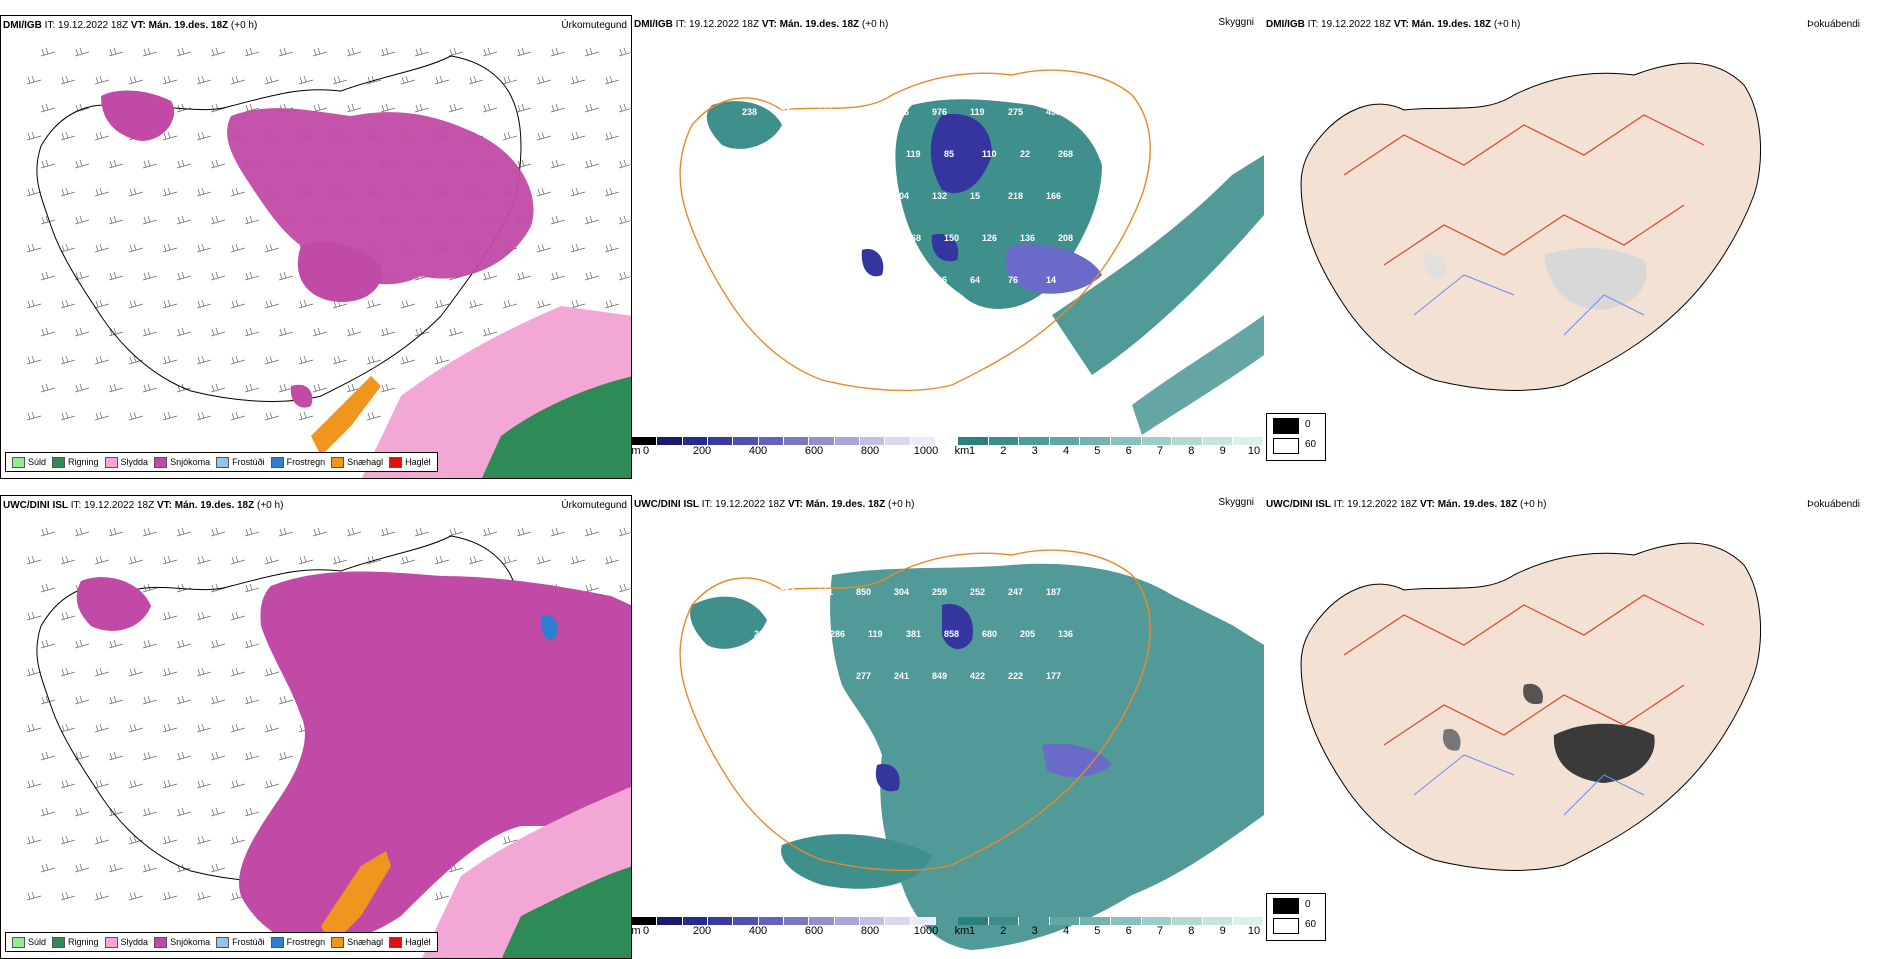 The height and width of the screenshot is (959, 1900). Describe the element at coordinates (1236, 502) in the screenshot. I see `variable-name: Skyggni` at that location.